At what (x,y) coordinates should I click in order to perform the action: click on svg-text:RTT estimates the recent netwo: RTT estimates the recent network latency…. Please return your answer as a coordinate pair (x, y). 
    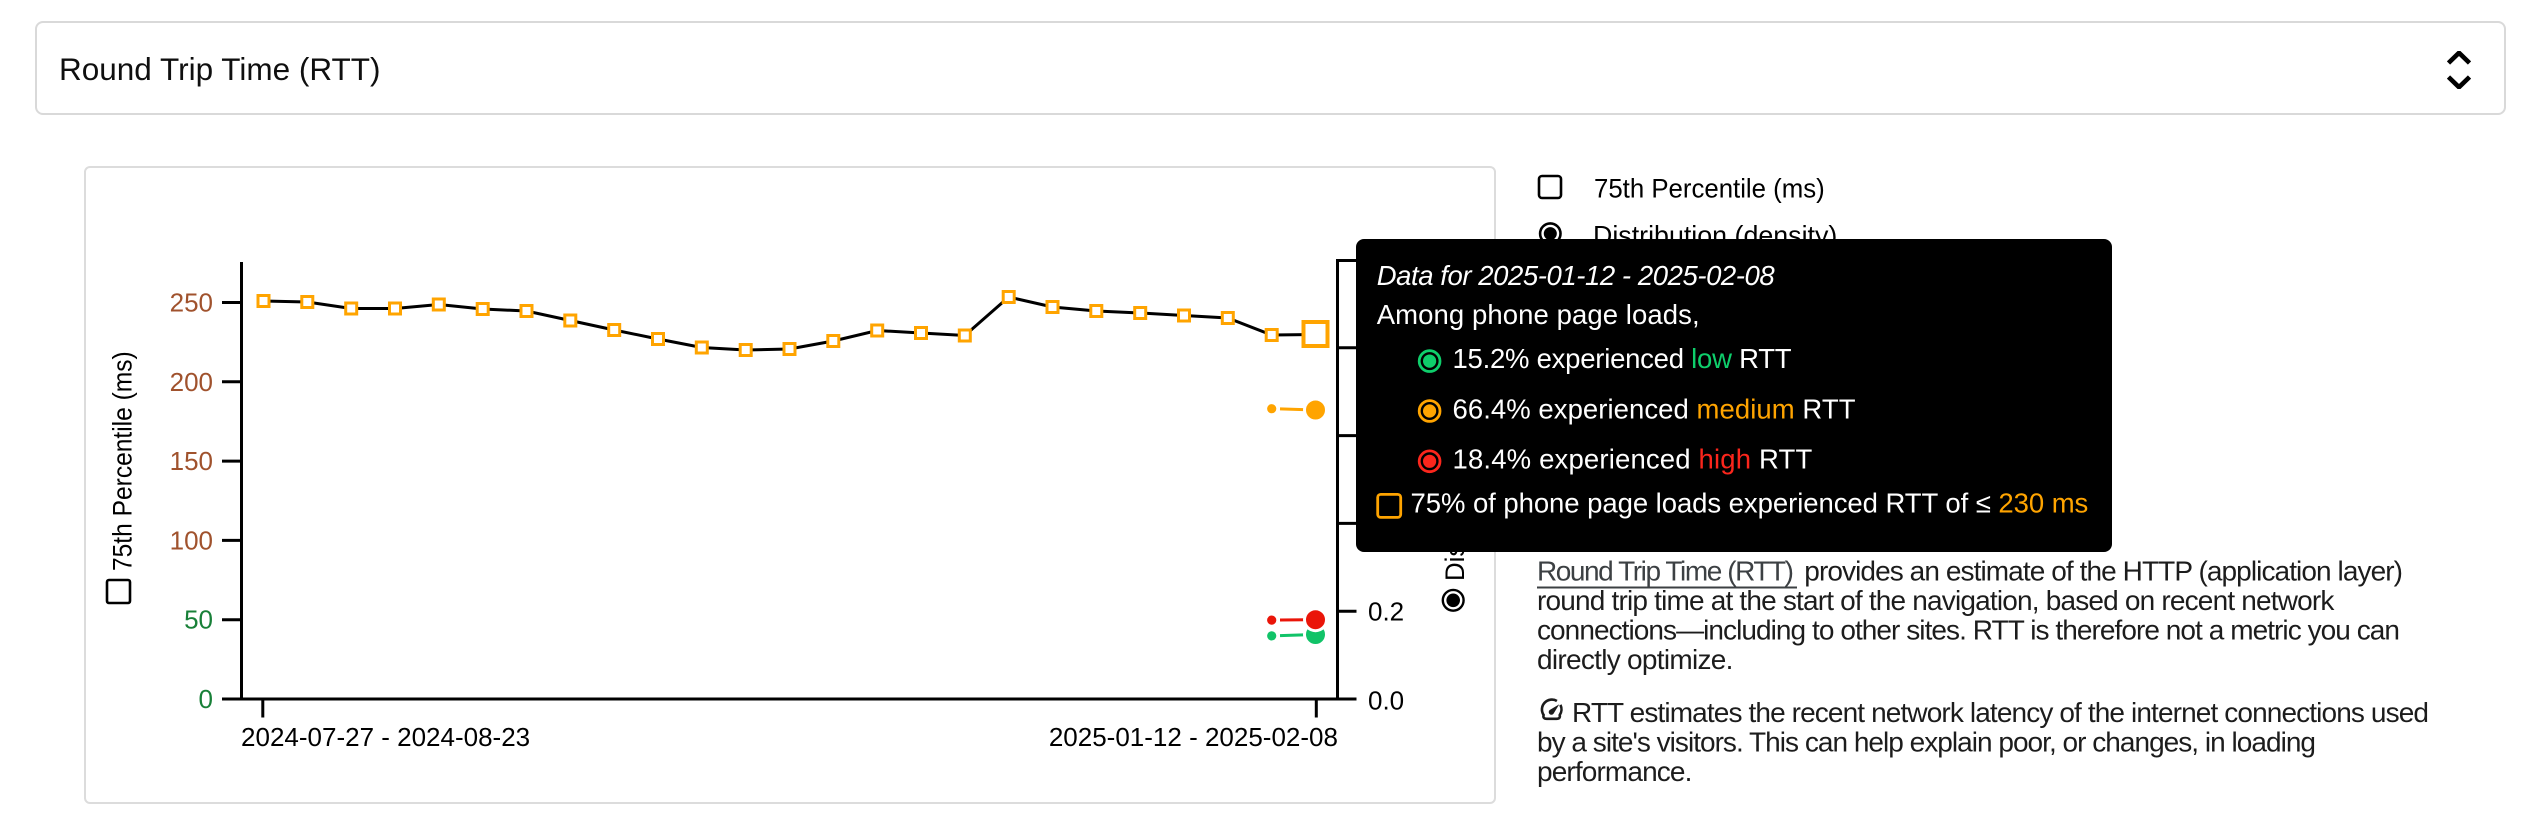
    Looking at the image, I should click on (2000, 712).